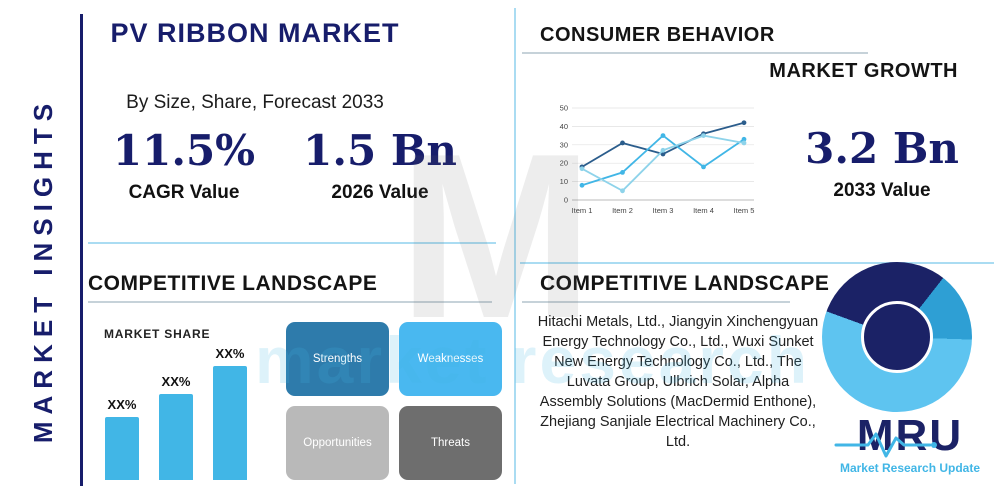 The image size is (1000, 500). I want to click on stat-cagr: 11.5% CAGR Value, so click(184, 165).